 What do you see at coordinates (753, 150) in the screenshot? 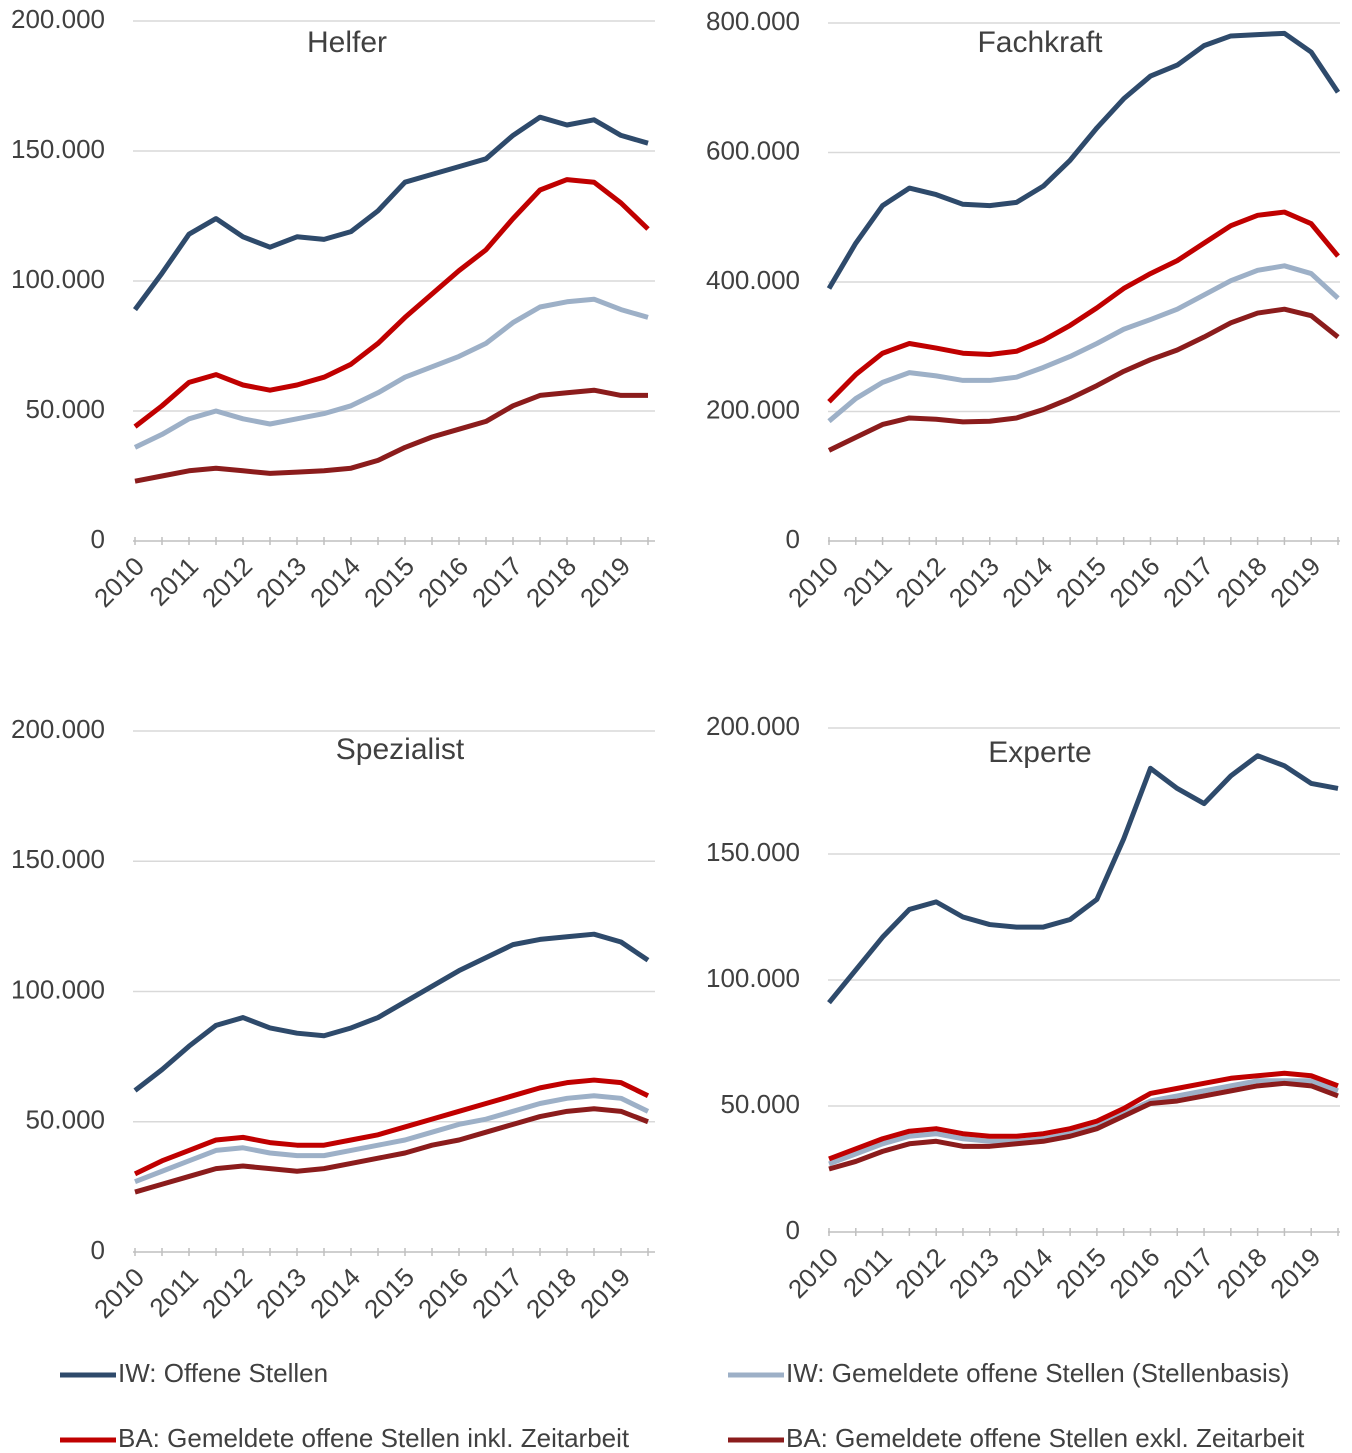
I see `y-tick-label: 600.000` at bounding box center [753, 150].